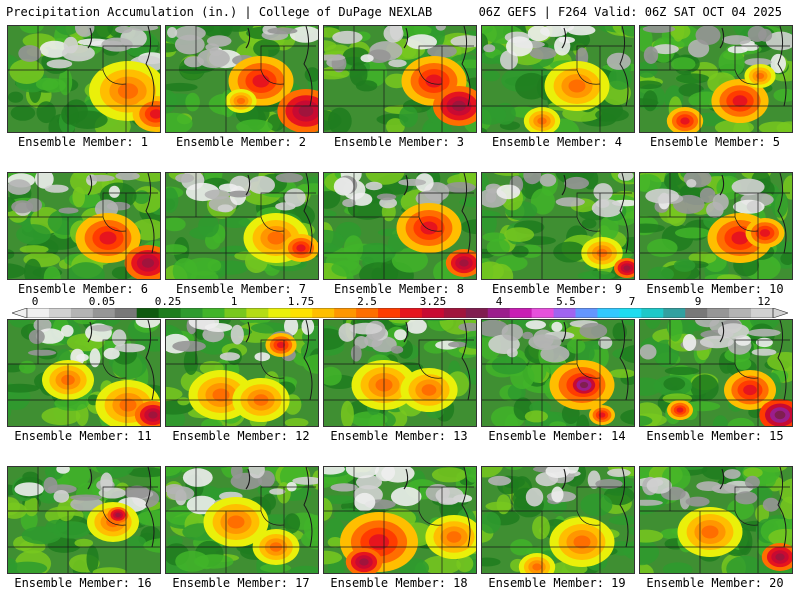 The width and height of the screenshot is (800, 600). I want to click on member-label: Ensemble Member: 14, so click(557, 436).